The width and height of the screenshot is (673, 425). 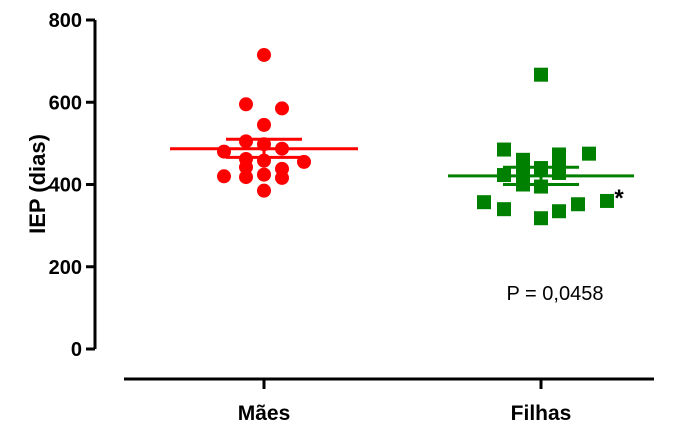 I want to click on y-tick-label: 600, so click(x=65, y=103).